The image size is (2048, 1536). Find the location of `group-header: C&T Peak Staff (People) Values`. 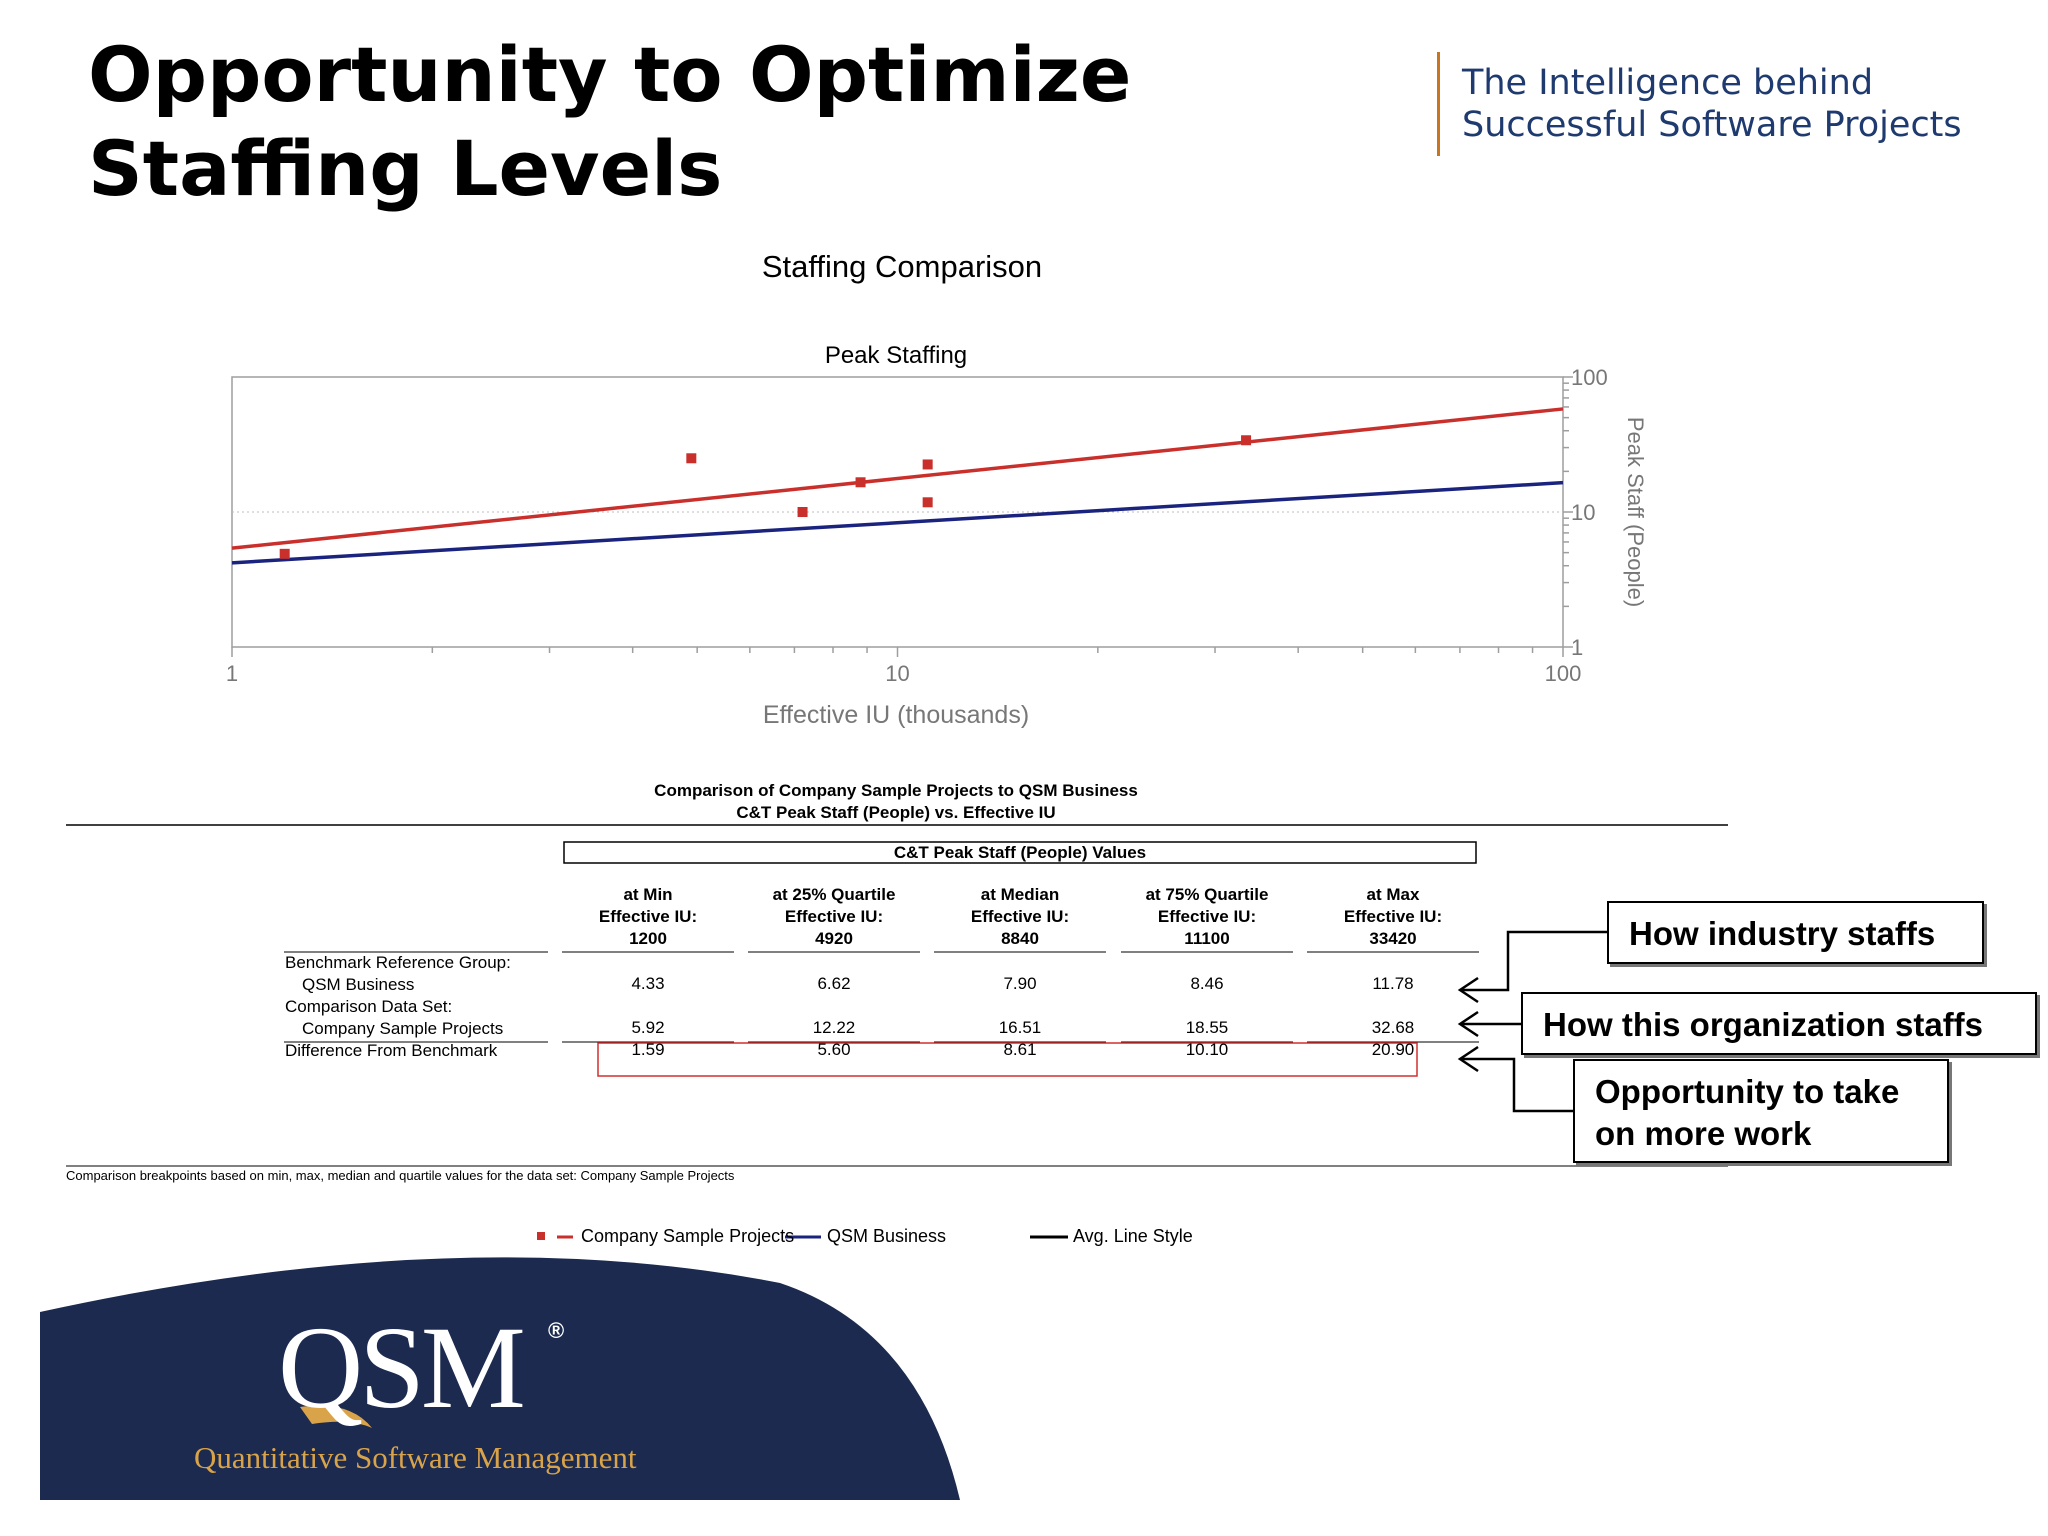

group-header: C&T Peak Staff (People) Values is located at coordinates (1020, 852).